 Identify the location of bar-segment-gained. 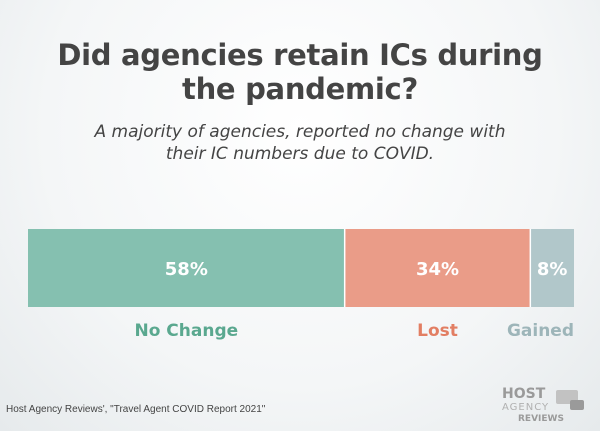
(552, 268).